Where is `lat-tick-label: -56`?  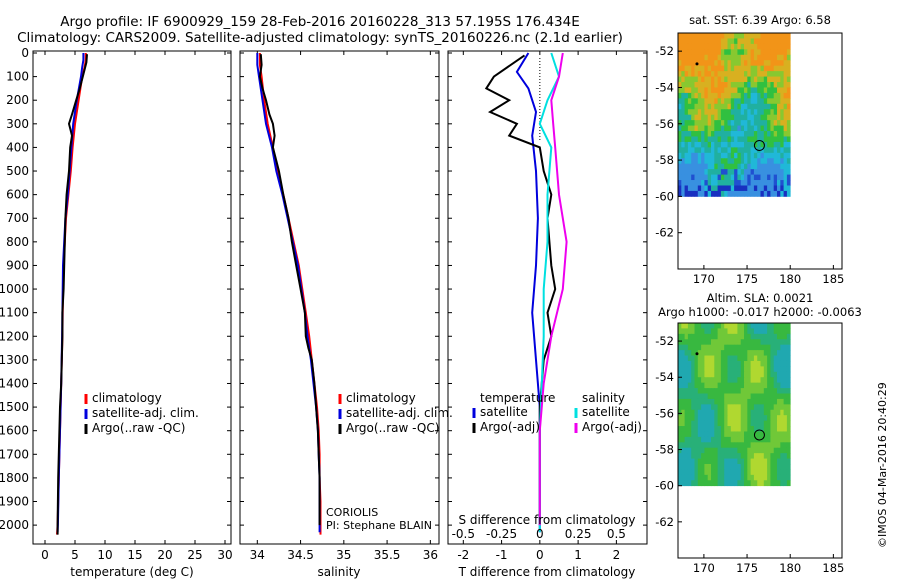 lat-tick-label: -56 is located at coordinates (664, 124).